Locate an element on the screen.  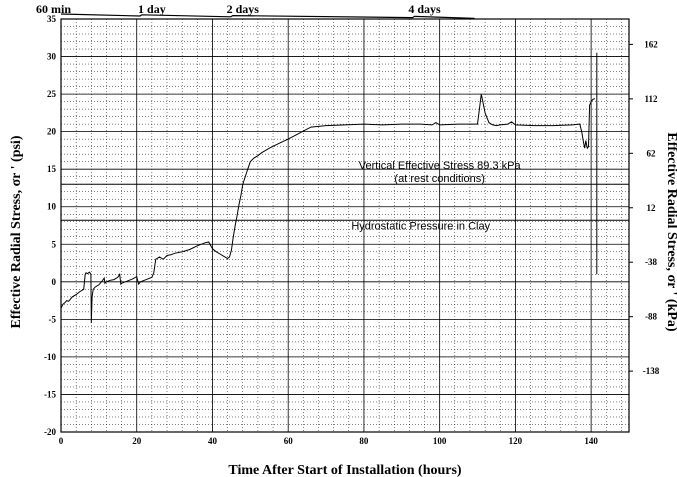
y-tick-label: -20 is located at coordinates (50, 432).